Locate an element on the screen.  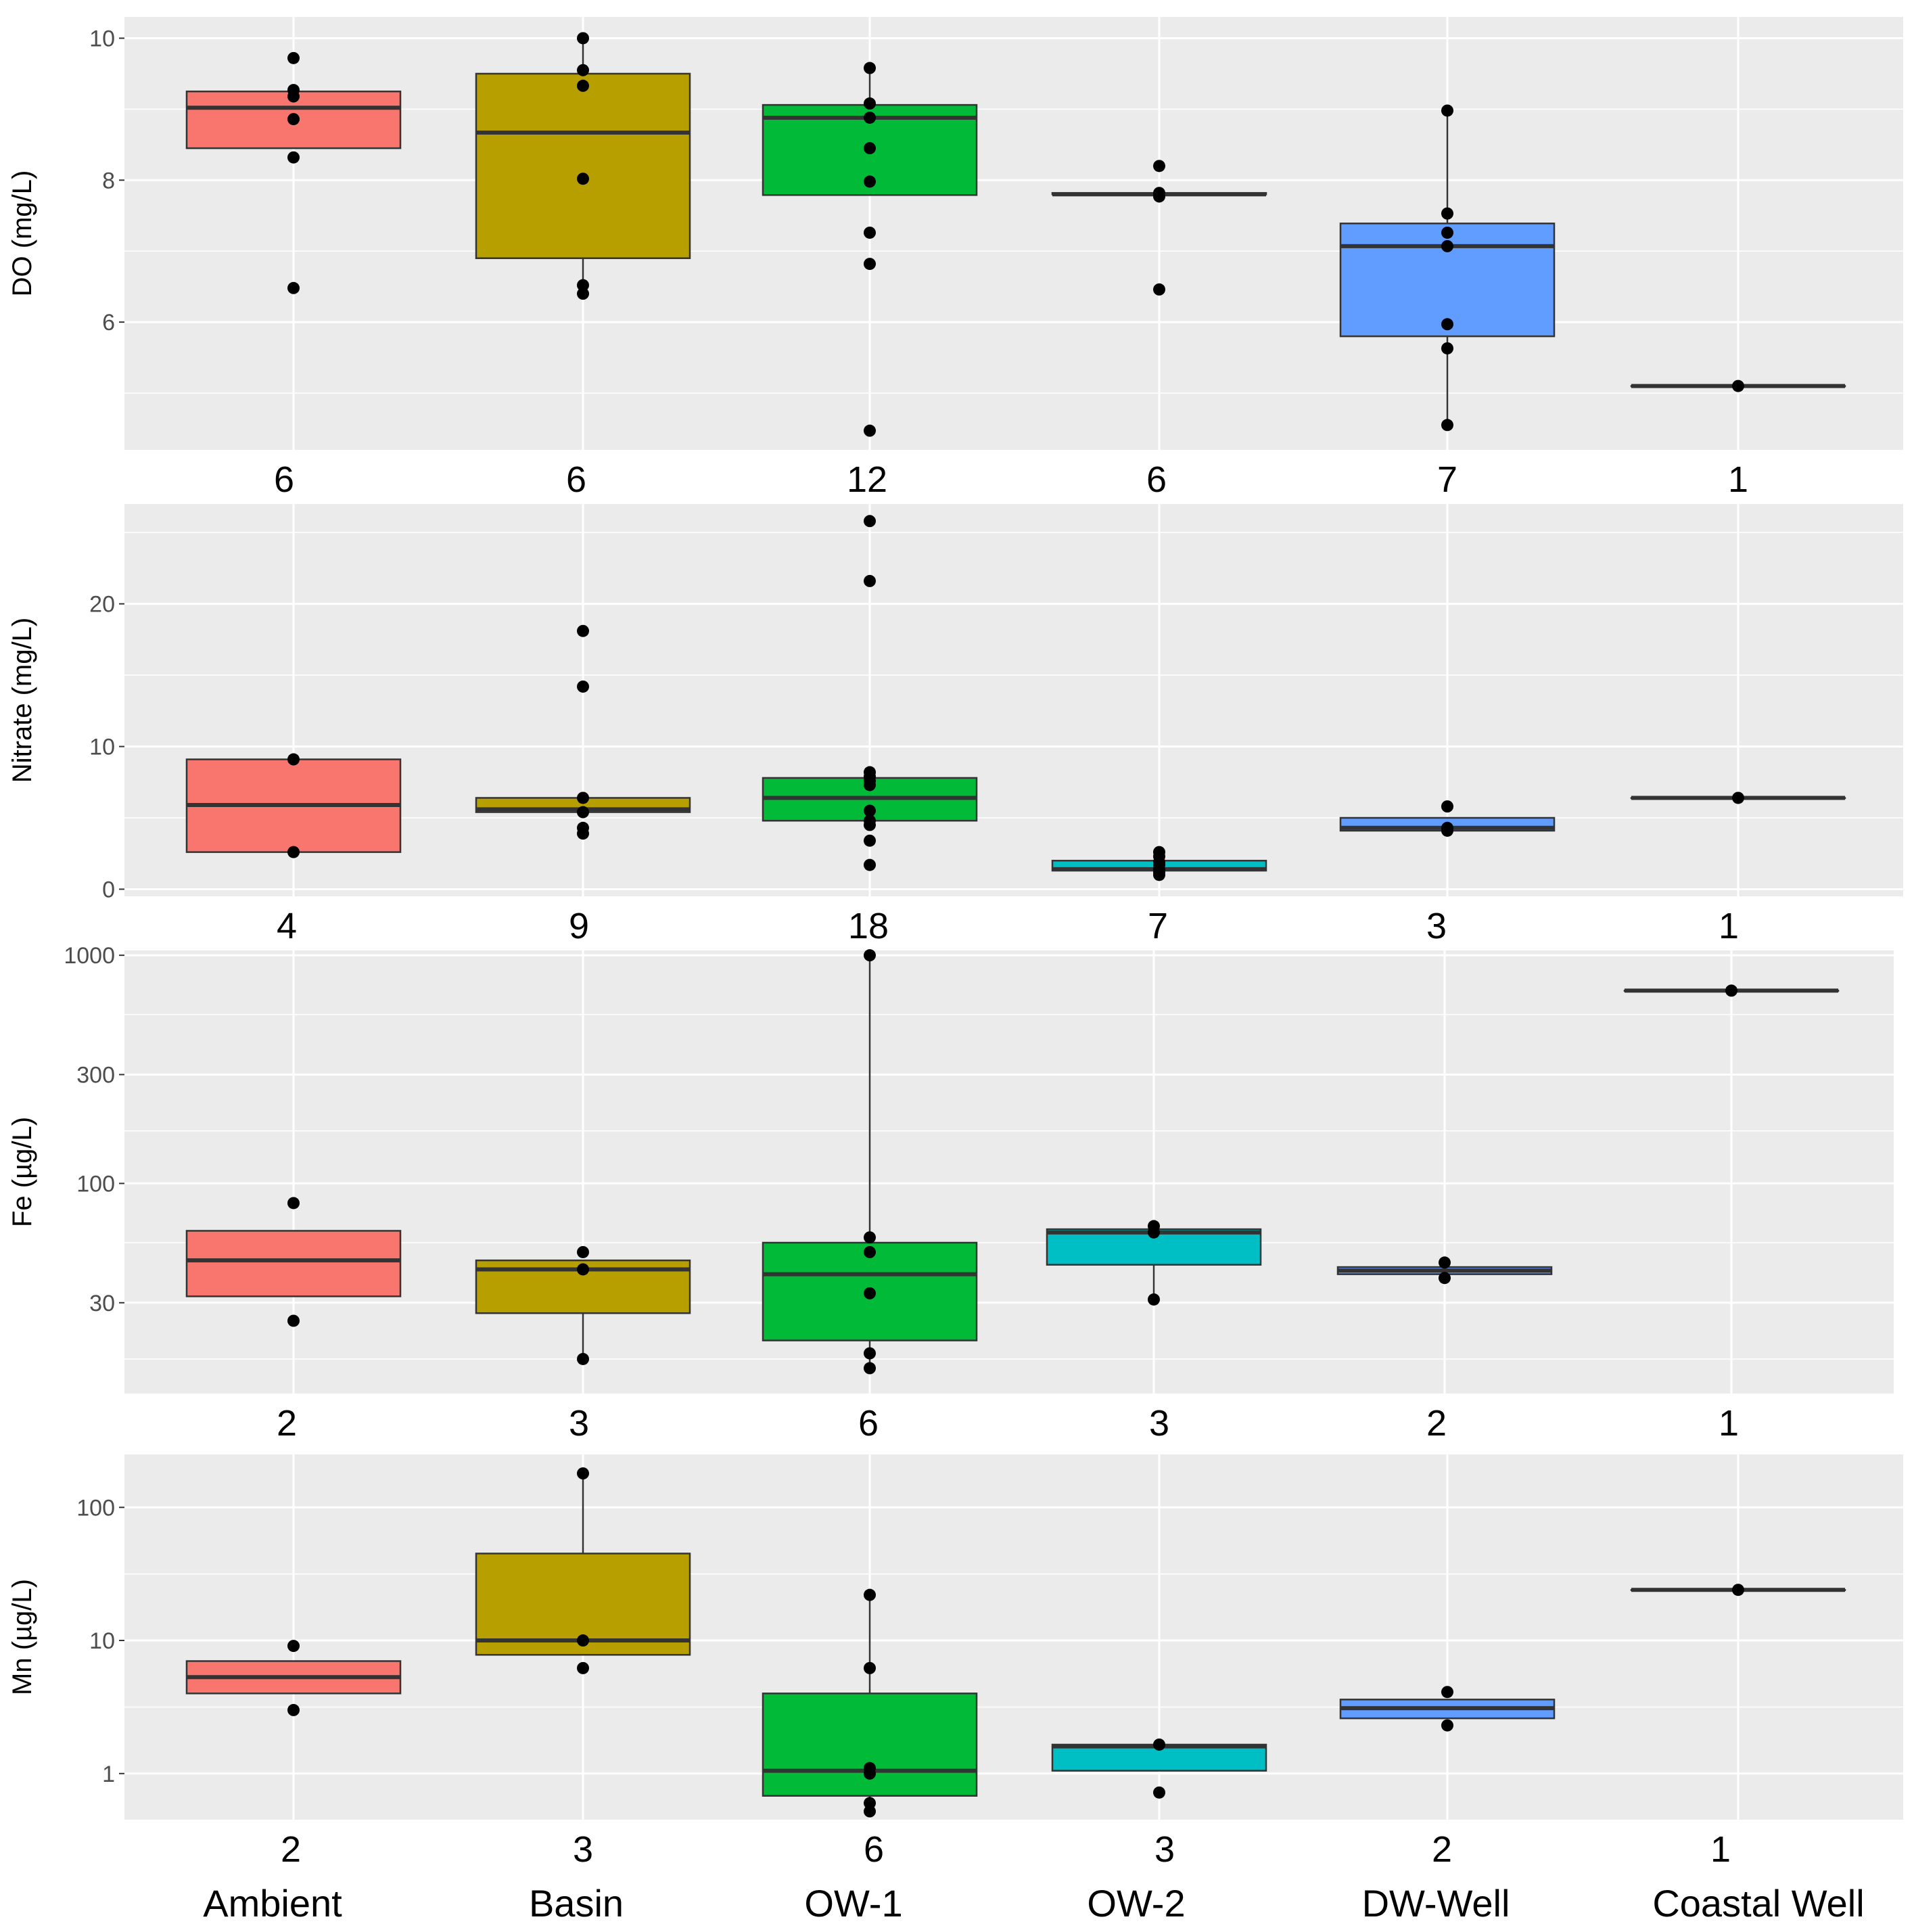
x-category-ow-2: OW-2 is located at coordinates (1136, 1903).